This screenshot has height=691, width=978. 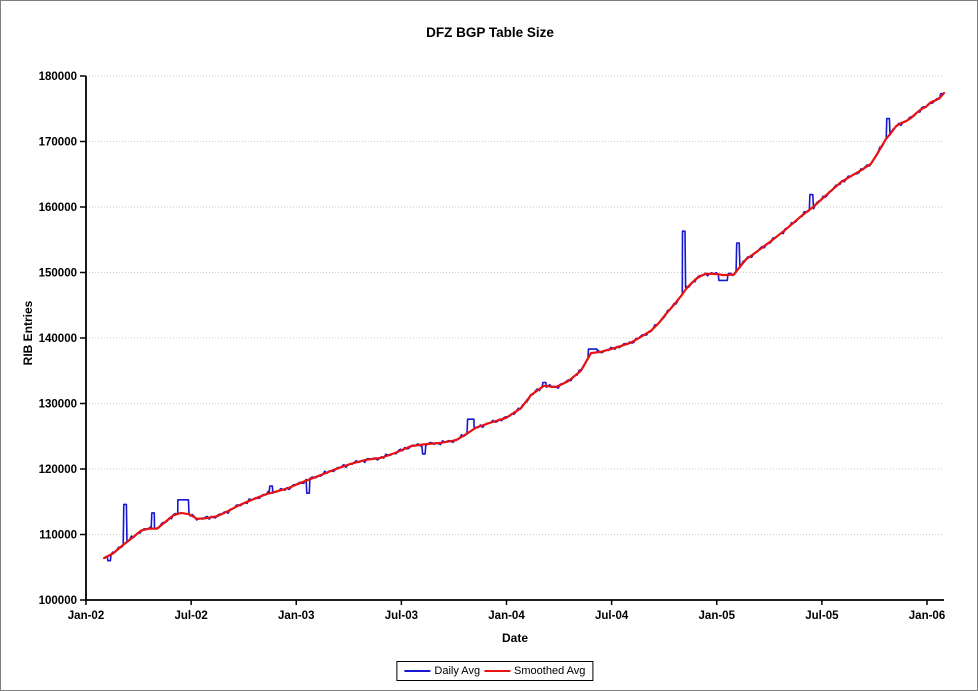 I want to click on legend: Daily Avg Smoothed Avg, so click(x=495, y=671).